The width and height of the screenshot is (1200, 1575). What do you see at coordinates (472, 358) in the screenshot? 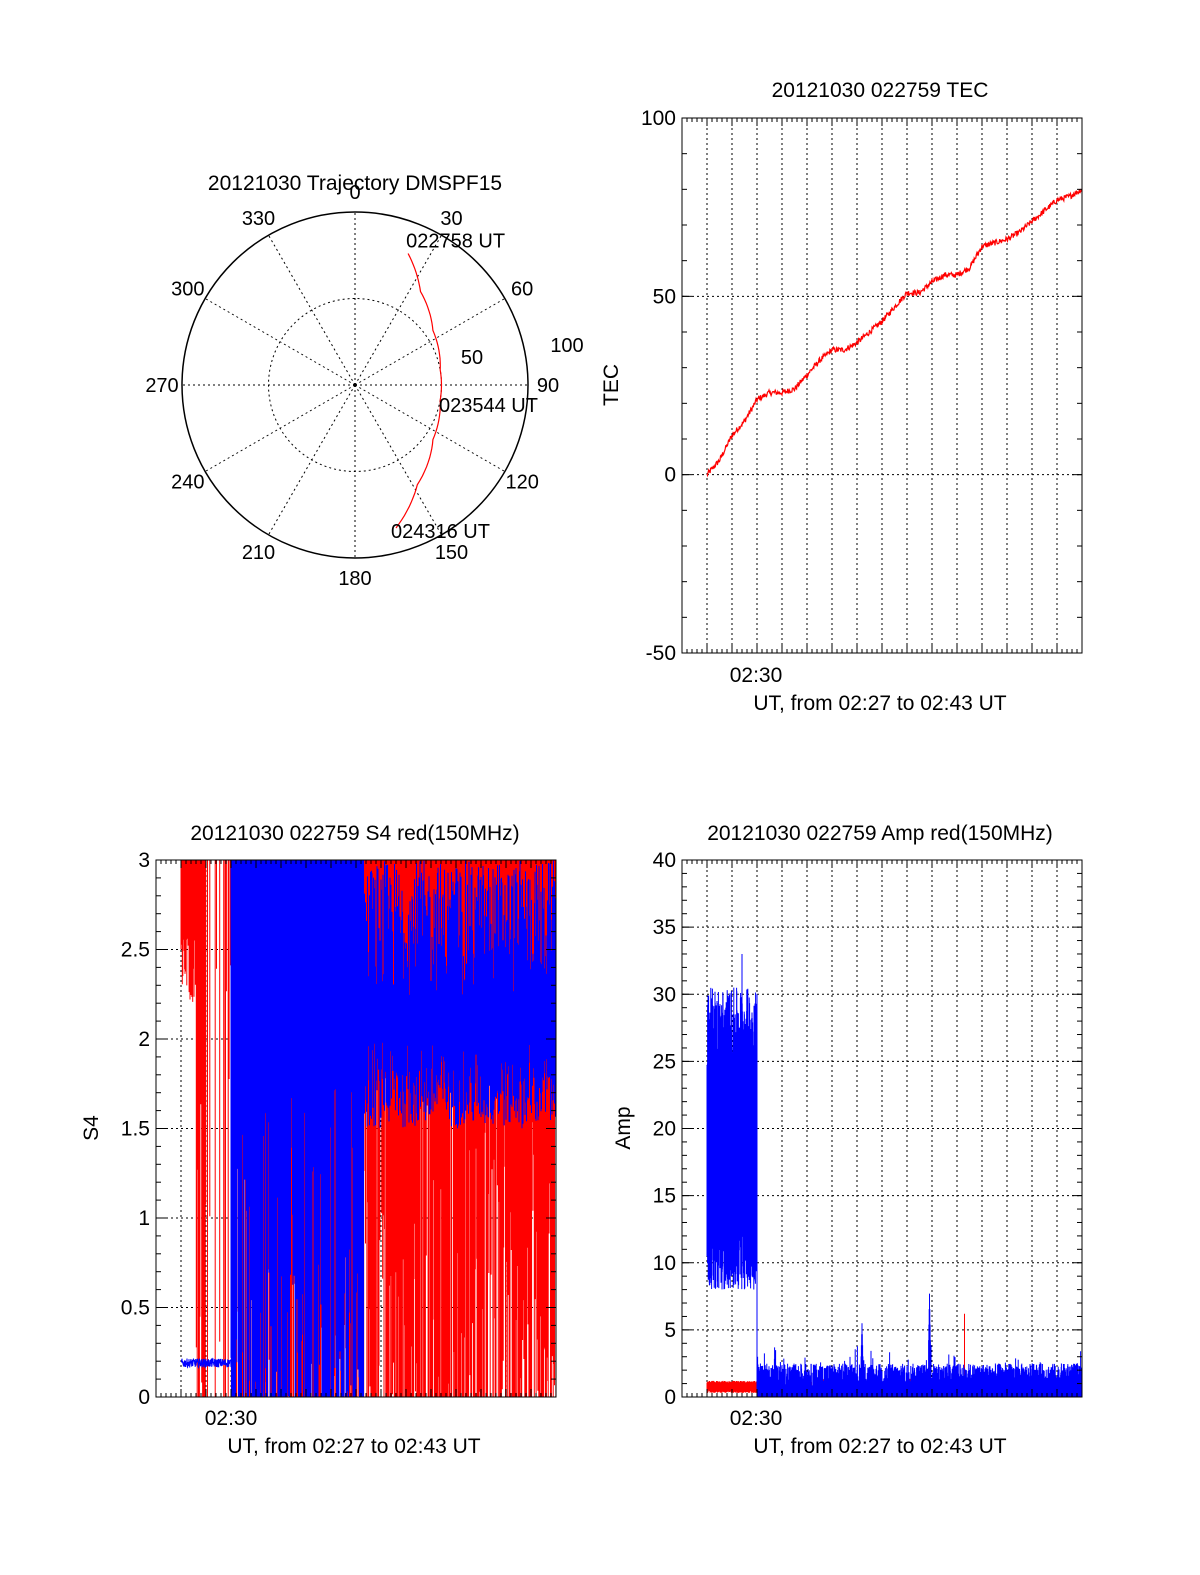
I see `polar-radial-label: 50` at bounding box center [472, 358].